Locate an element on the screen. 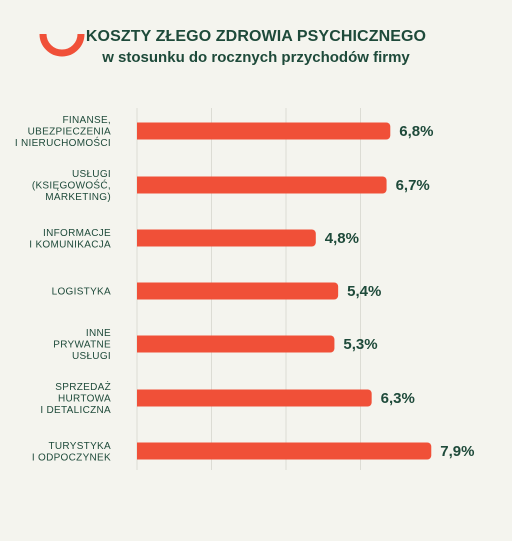  category-label: LOGISTYKA is located at coordinates (81, 292).